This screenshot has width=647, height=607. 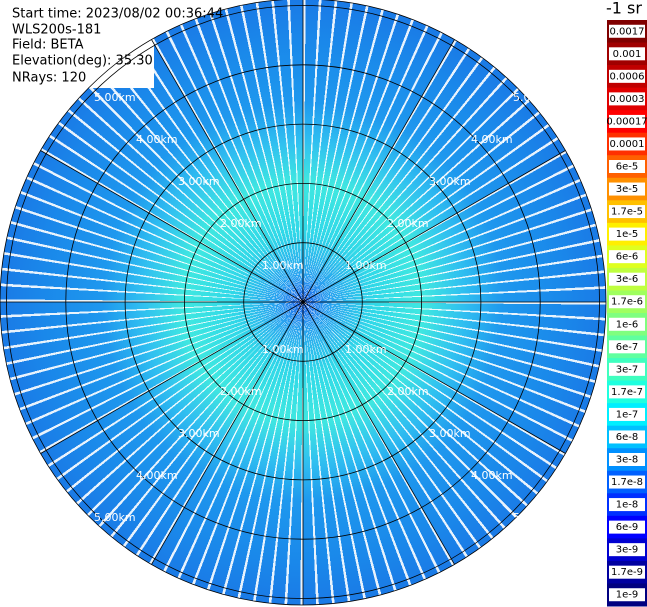 I want to click on colorbar-label: 1e-6, so click(x=627, y=324).